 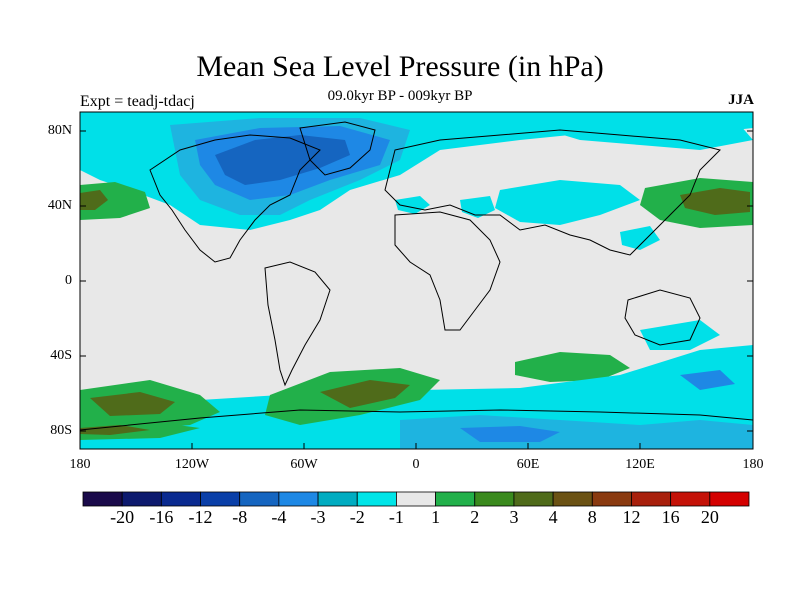 What do you see at coordinates (680, 335) in the screenshot?
I see `indian-ocean-cyan` at bounding box center [680, 335].